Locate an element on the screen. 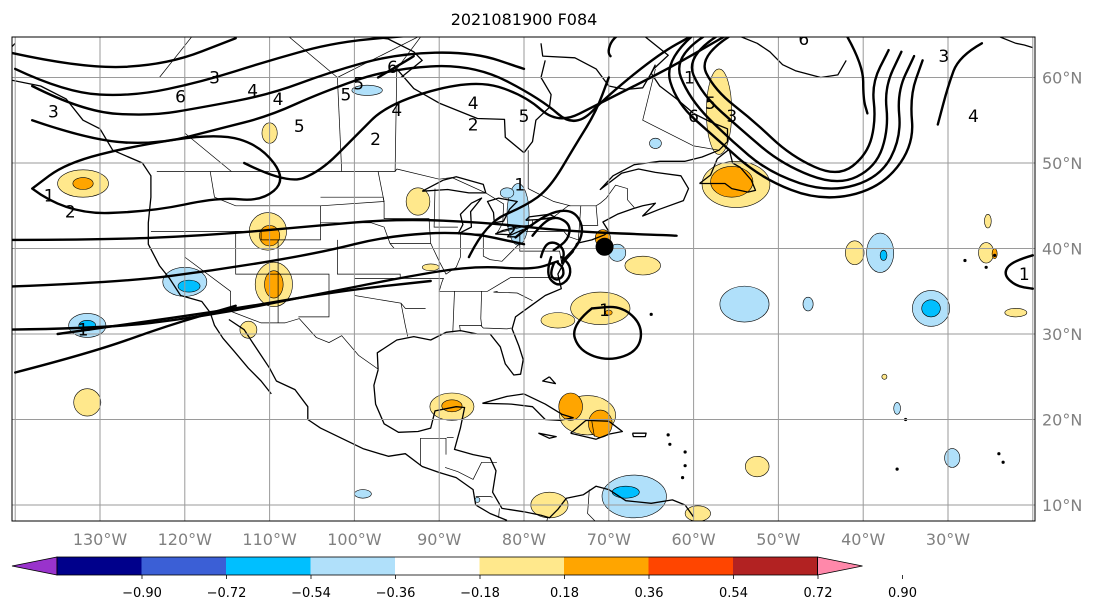 The height and width of the screenshot is (613, 1105). colorbar-tick-label: −0.36 is located at coordinates (396, 593).